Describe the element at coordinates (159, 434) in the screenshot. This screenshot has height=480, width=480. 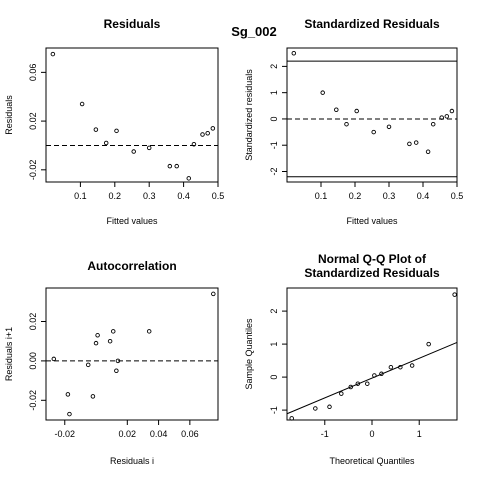
I see `x-tick-label: 0.04` at that location.